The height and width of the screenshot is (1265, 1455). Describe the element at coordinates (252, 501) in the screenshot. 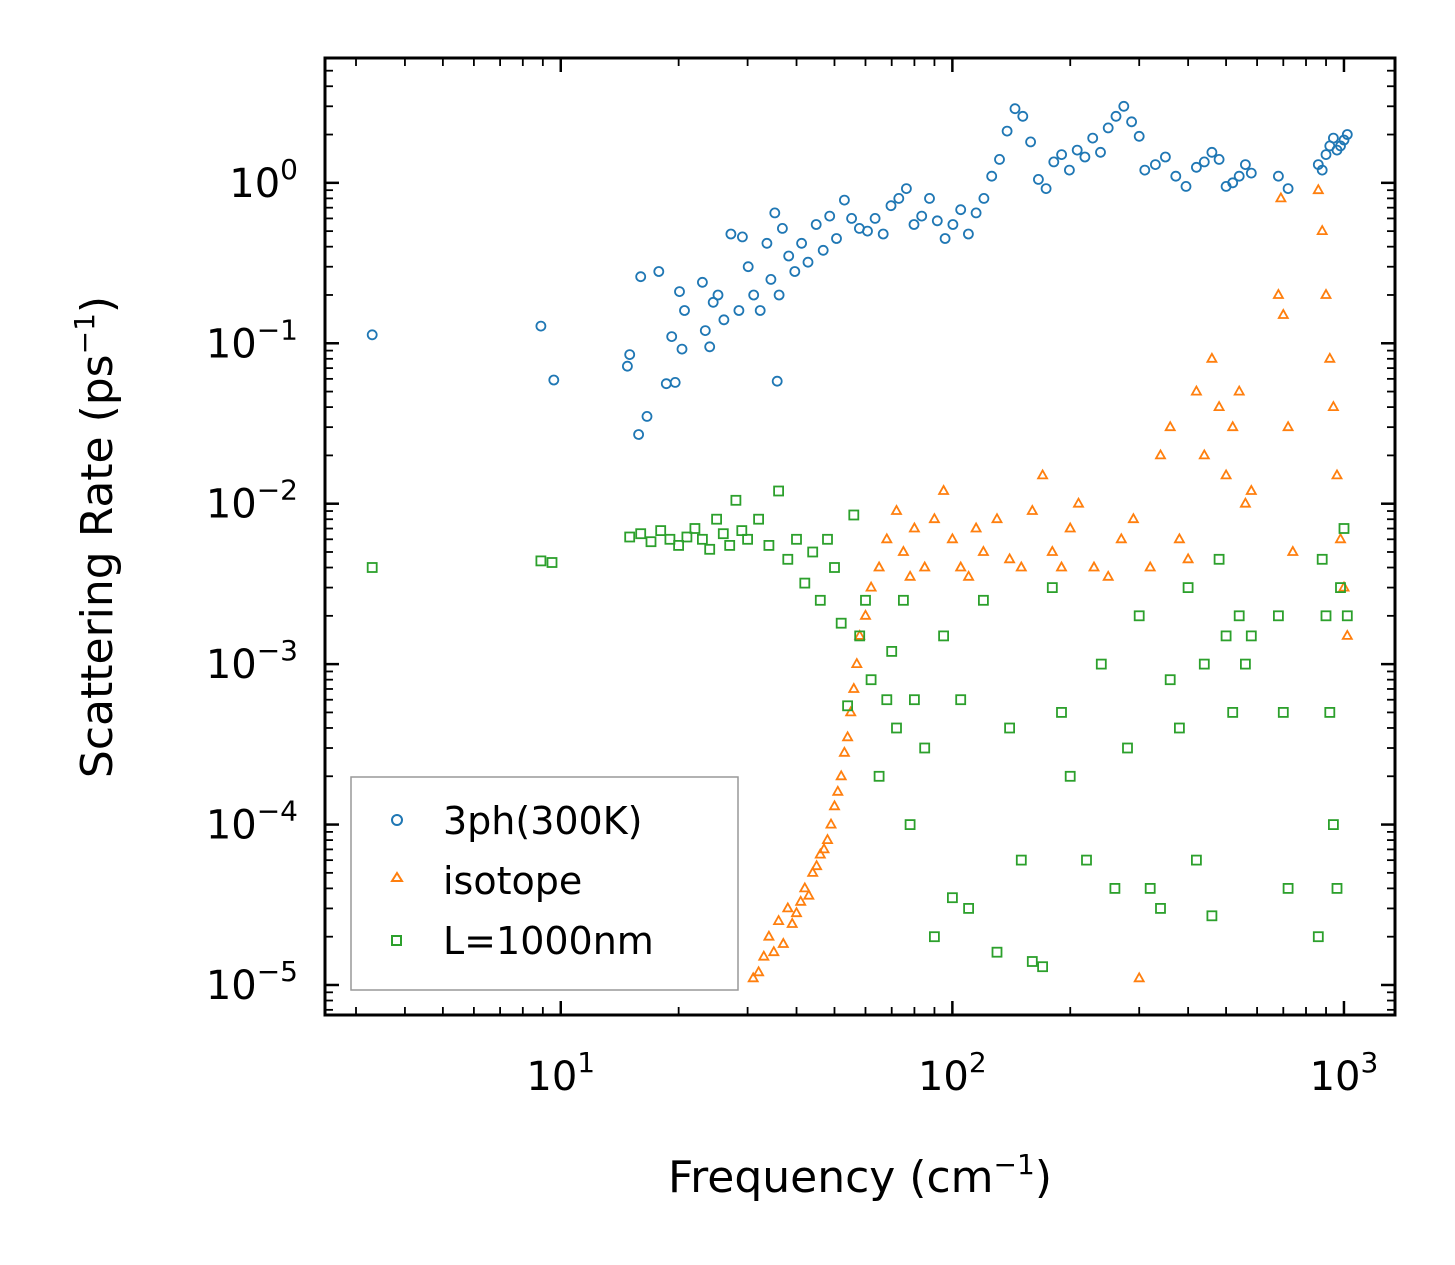

I see `y-tick-label: 10⁻²` at that location.